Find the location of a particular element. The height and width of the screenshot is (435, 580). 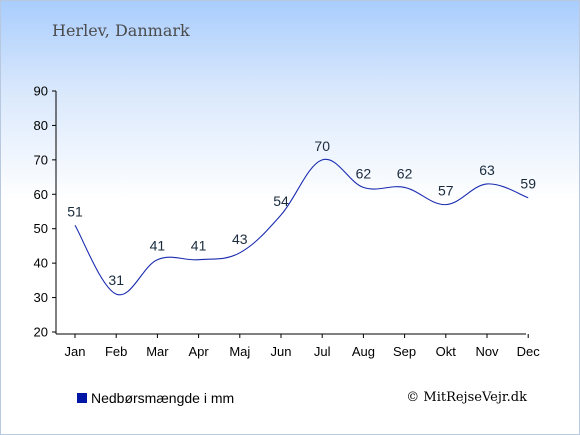

x-tick-label: Jul is located at coordinates (322, 351).